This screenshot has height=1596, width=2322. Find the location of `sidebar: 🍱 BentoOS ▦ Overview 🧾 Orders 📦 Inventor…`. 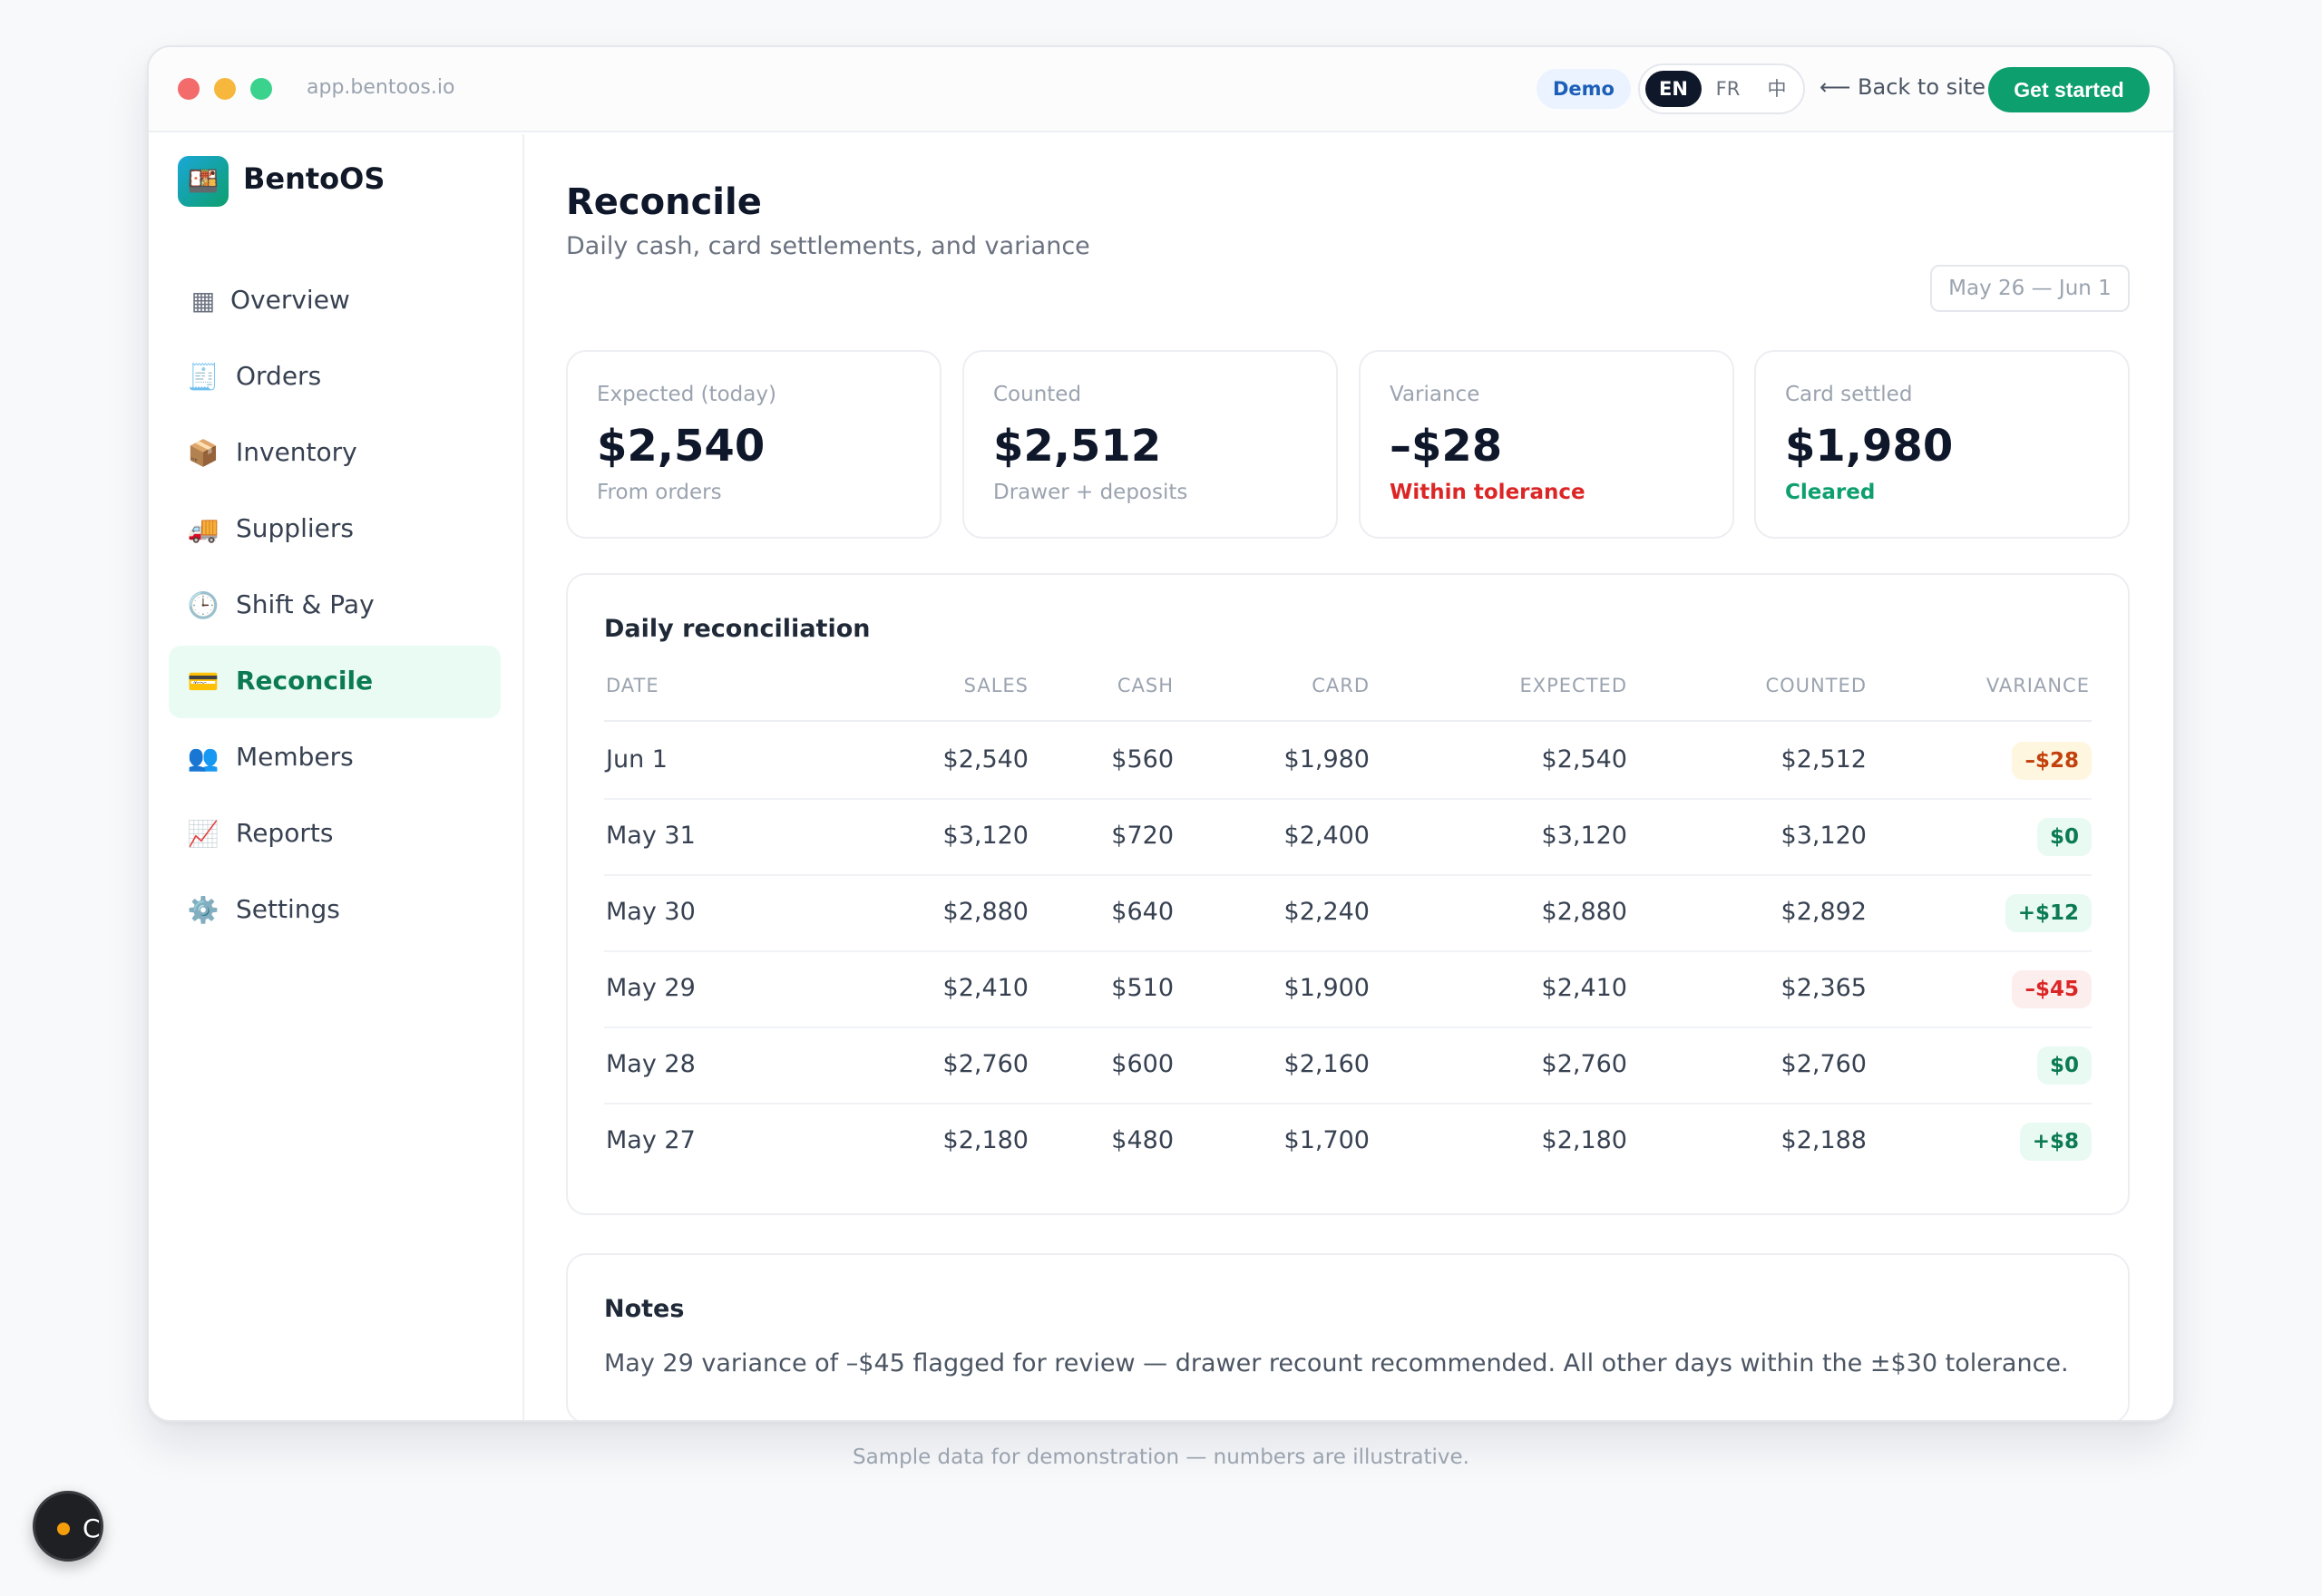

sidebar: 🍱 BentoOS ▦ Overview 🧾 Orders 📦 Inventor… is located at coordinates (336, 777).